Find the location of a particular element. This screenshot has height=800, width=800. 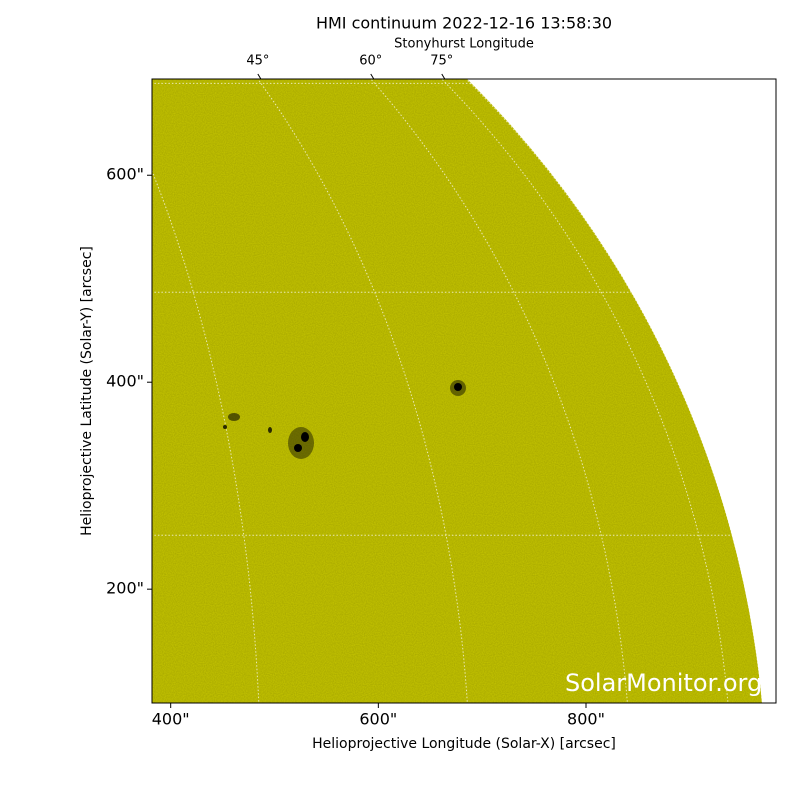

top-tick-label: 75° is located at coordinates (441, 61).